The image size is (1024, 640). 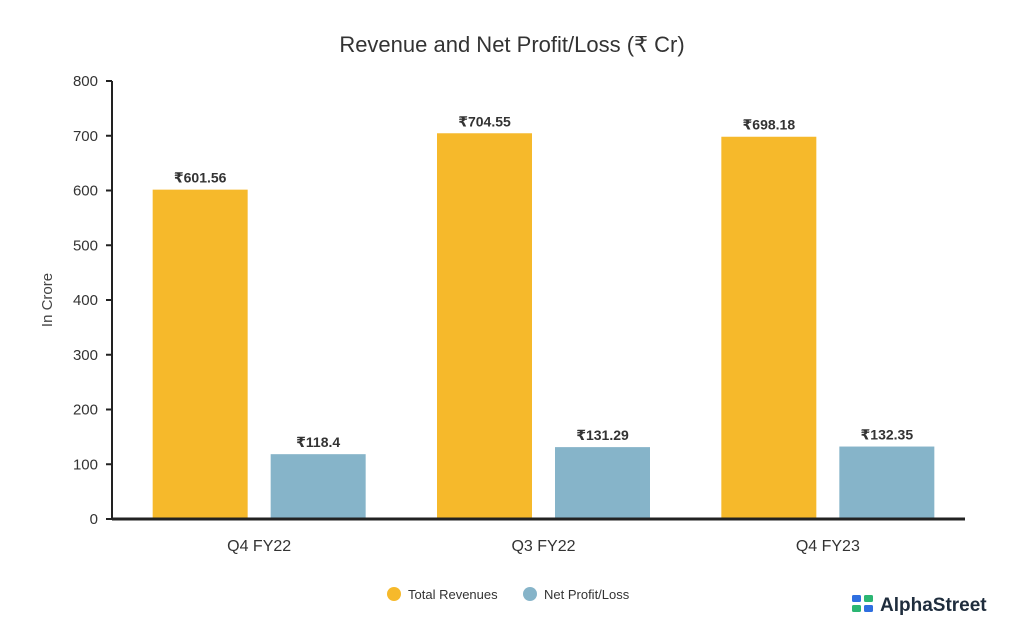 What do you see at coordinates (538, 536) in the screenshot?
I see `x-axis: Q4 FY22 Q3 FY22 Q4 FY23` at bounding box center [538, 536].